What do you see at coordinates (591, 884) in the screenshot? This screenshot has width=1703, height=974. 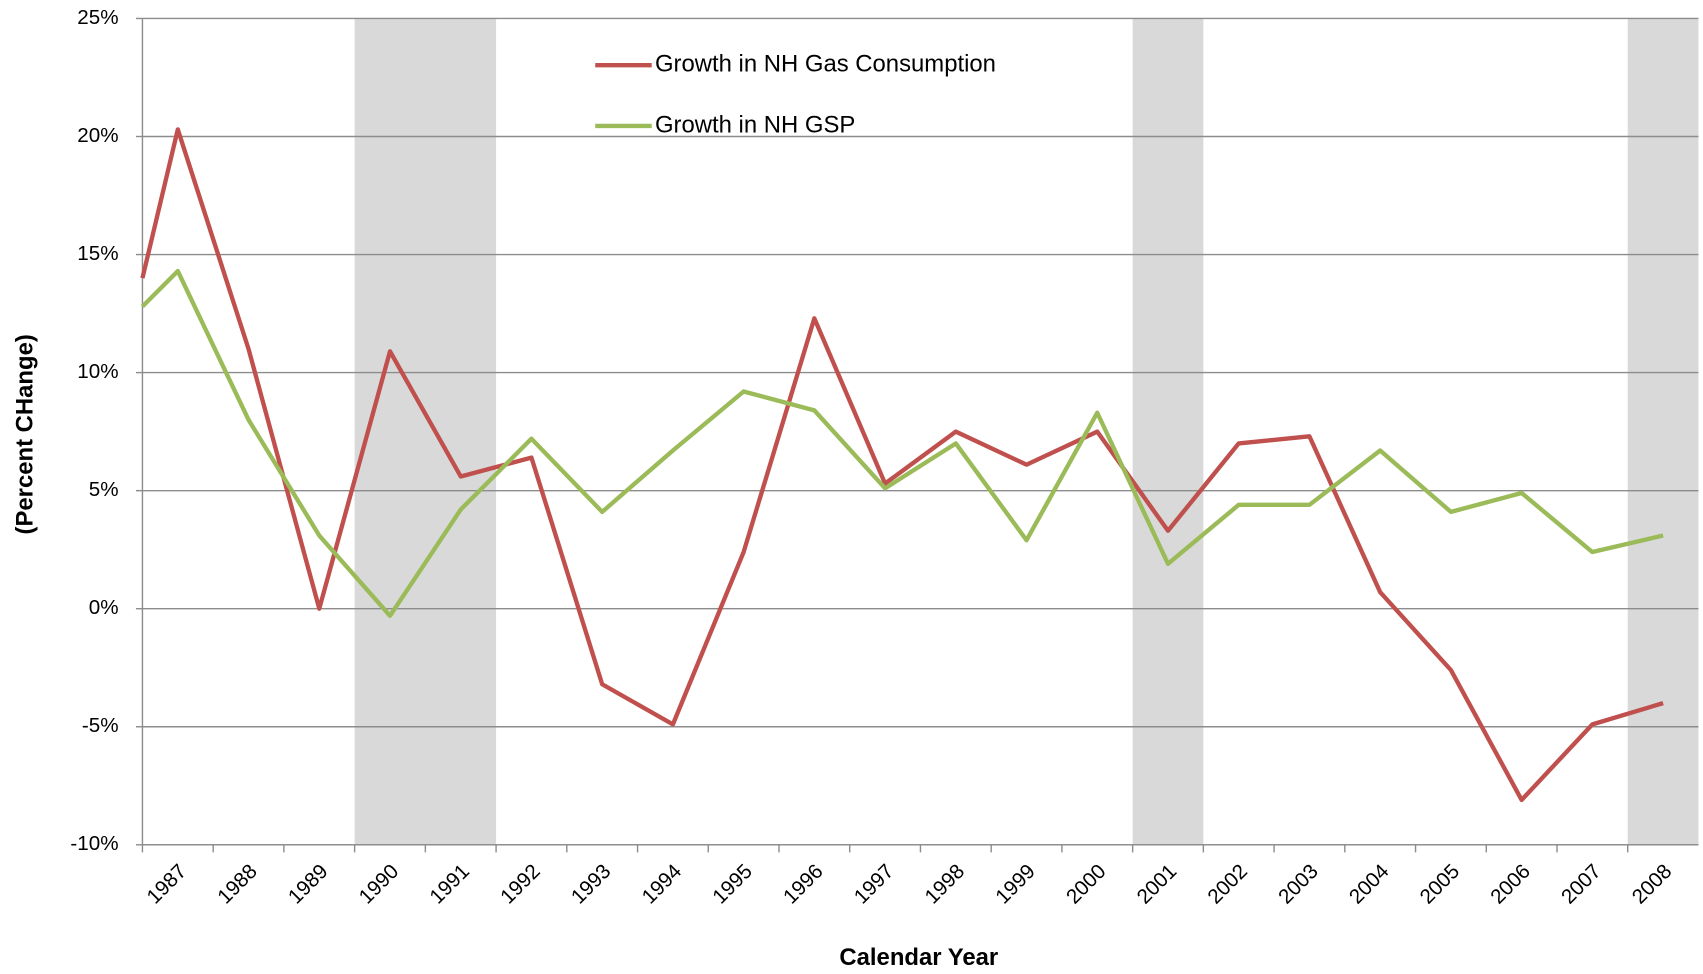 I see `x-tick-label: 1993` at bounding box center [591, 884].